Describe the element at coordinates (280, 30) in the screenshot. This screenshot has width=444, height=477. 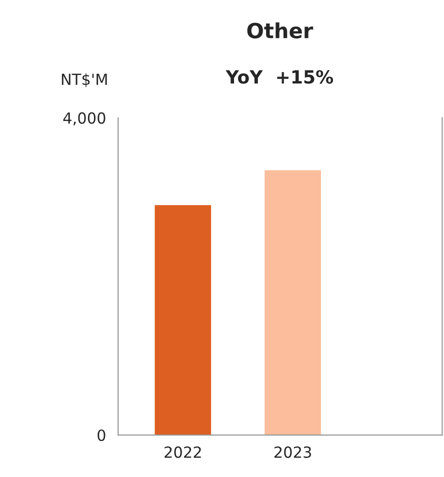
I see `chart-title: Other` at that location.